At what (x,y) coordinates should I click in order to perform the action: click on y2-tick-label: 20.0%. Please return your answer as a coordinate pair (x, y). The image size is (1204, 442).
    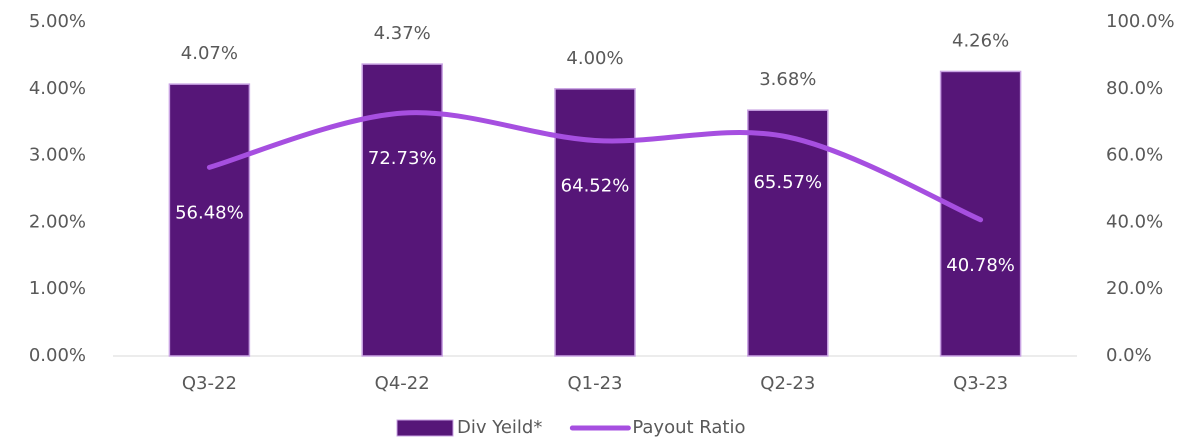
    Looking at the image, I should click on (1134, 288).